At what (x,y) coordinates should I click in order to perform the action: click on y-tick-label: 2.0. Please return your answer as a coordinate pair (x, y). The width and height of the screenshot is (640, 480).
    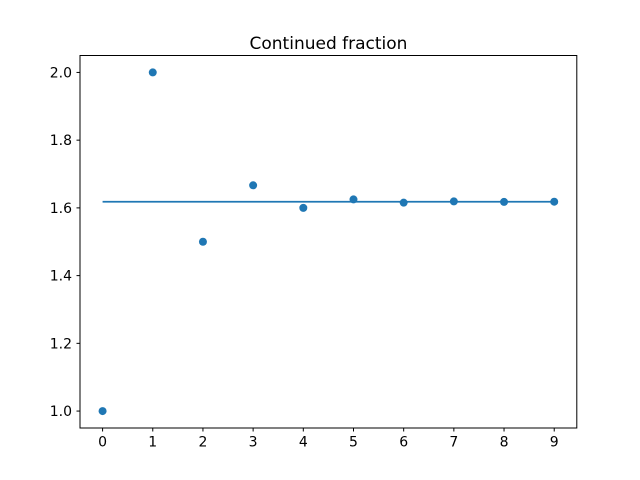
    Looking at the image, I should click on (61, 73).